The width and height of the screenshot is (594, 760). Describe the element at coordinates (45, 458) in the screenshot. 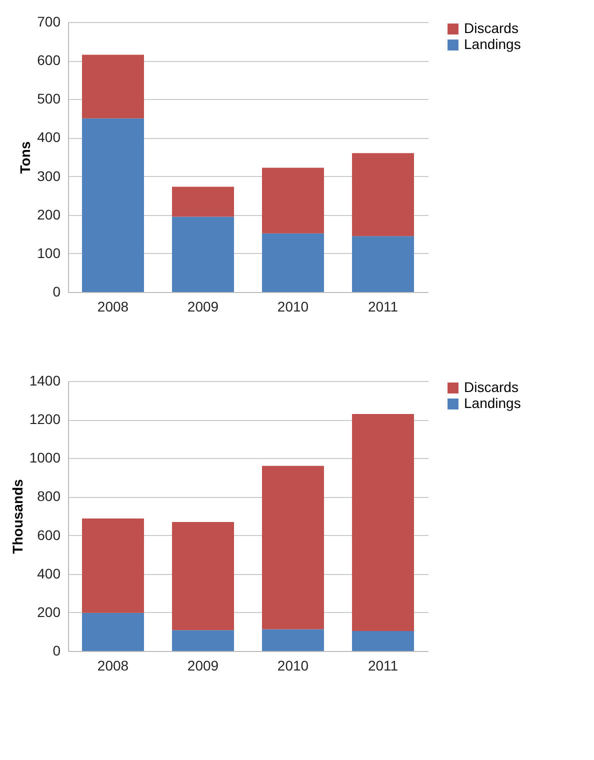

I see `y-tick-label: 1000` at that location.